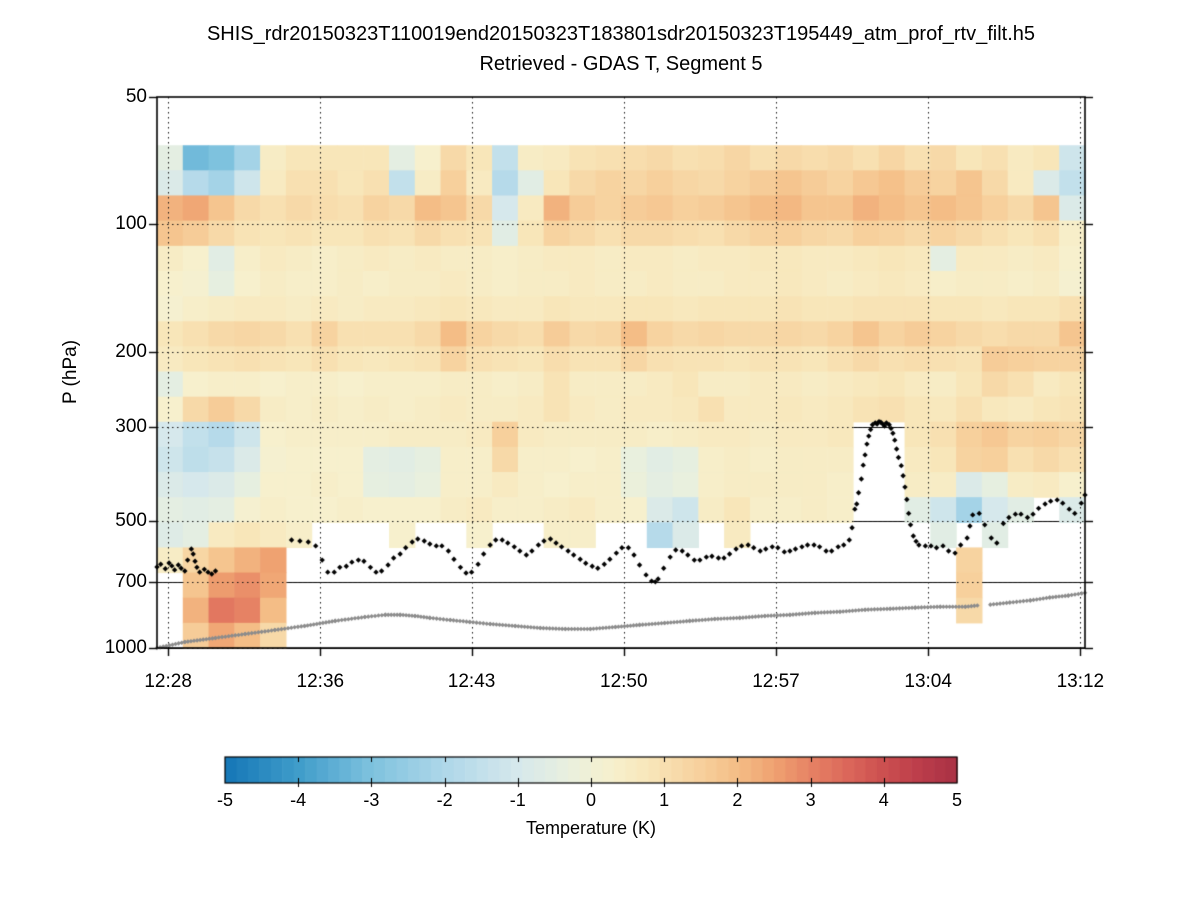 This screenshot has width=1200, height=900. Describe the element at coordinates (168, 681) in the screenshot. I see `x-tick-label: 12:28` at that location.